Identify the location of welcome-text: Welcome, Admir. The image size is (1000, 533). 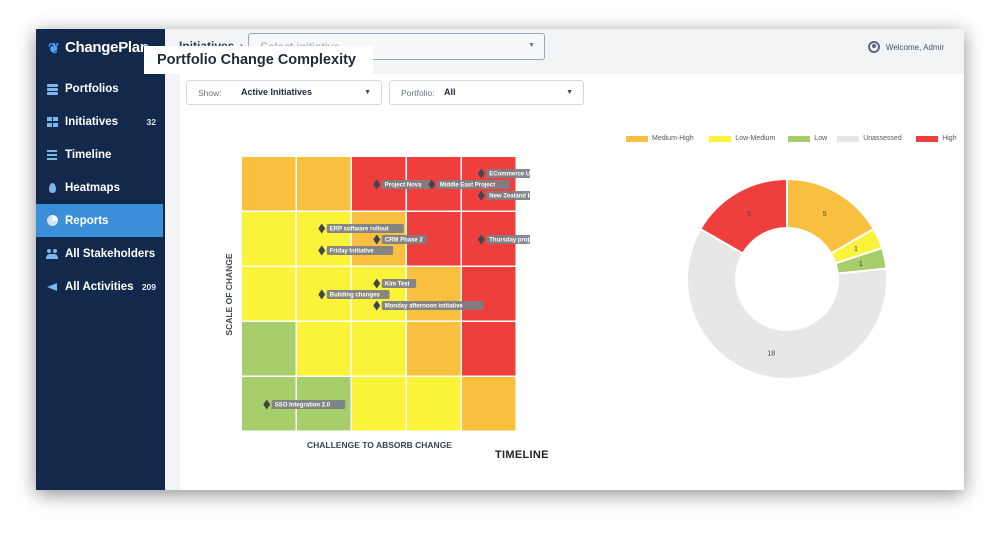
(914, 47).